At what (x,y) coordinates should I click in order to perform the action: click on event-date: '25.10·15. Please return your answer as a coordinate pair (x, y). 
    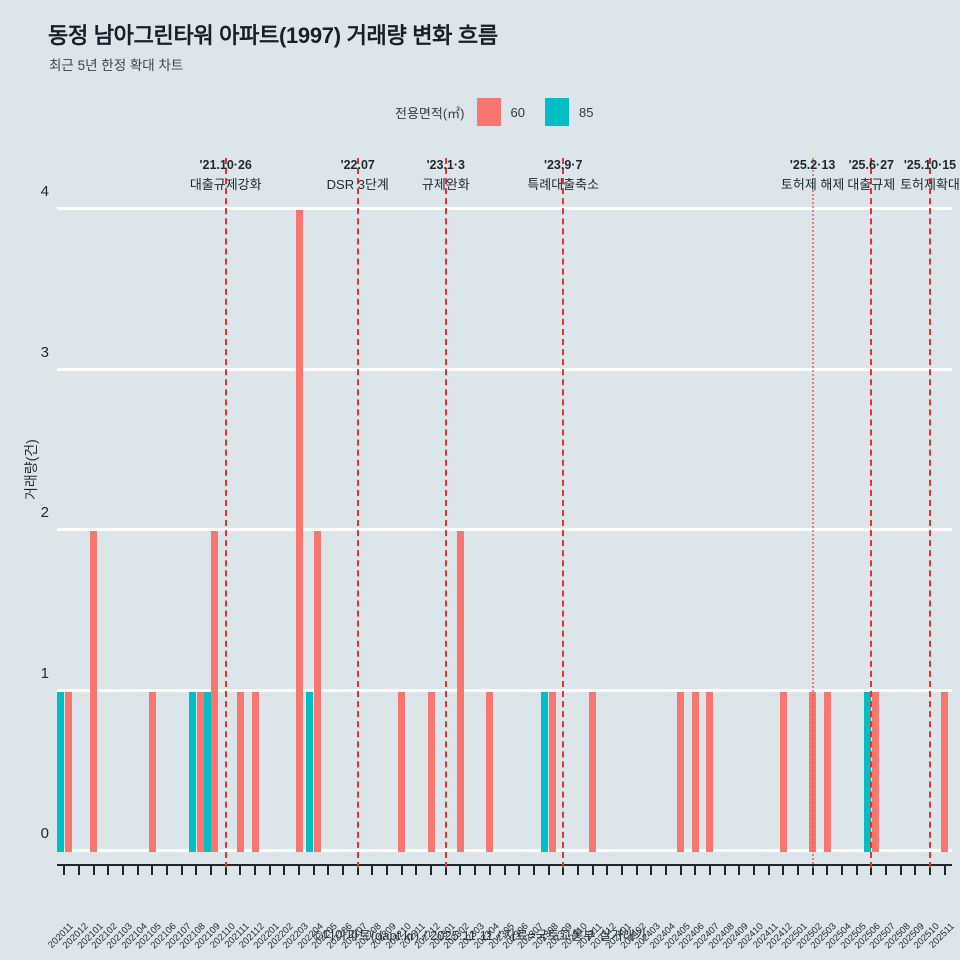
    Looking at the image, I should click on (930, 165).